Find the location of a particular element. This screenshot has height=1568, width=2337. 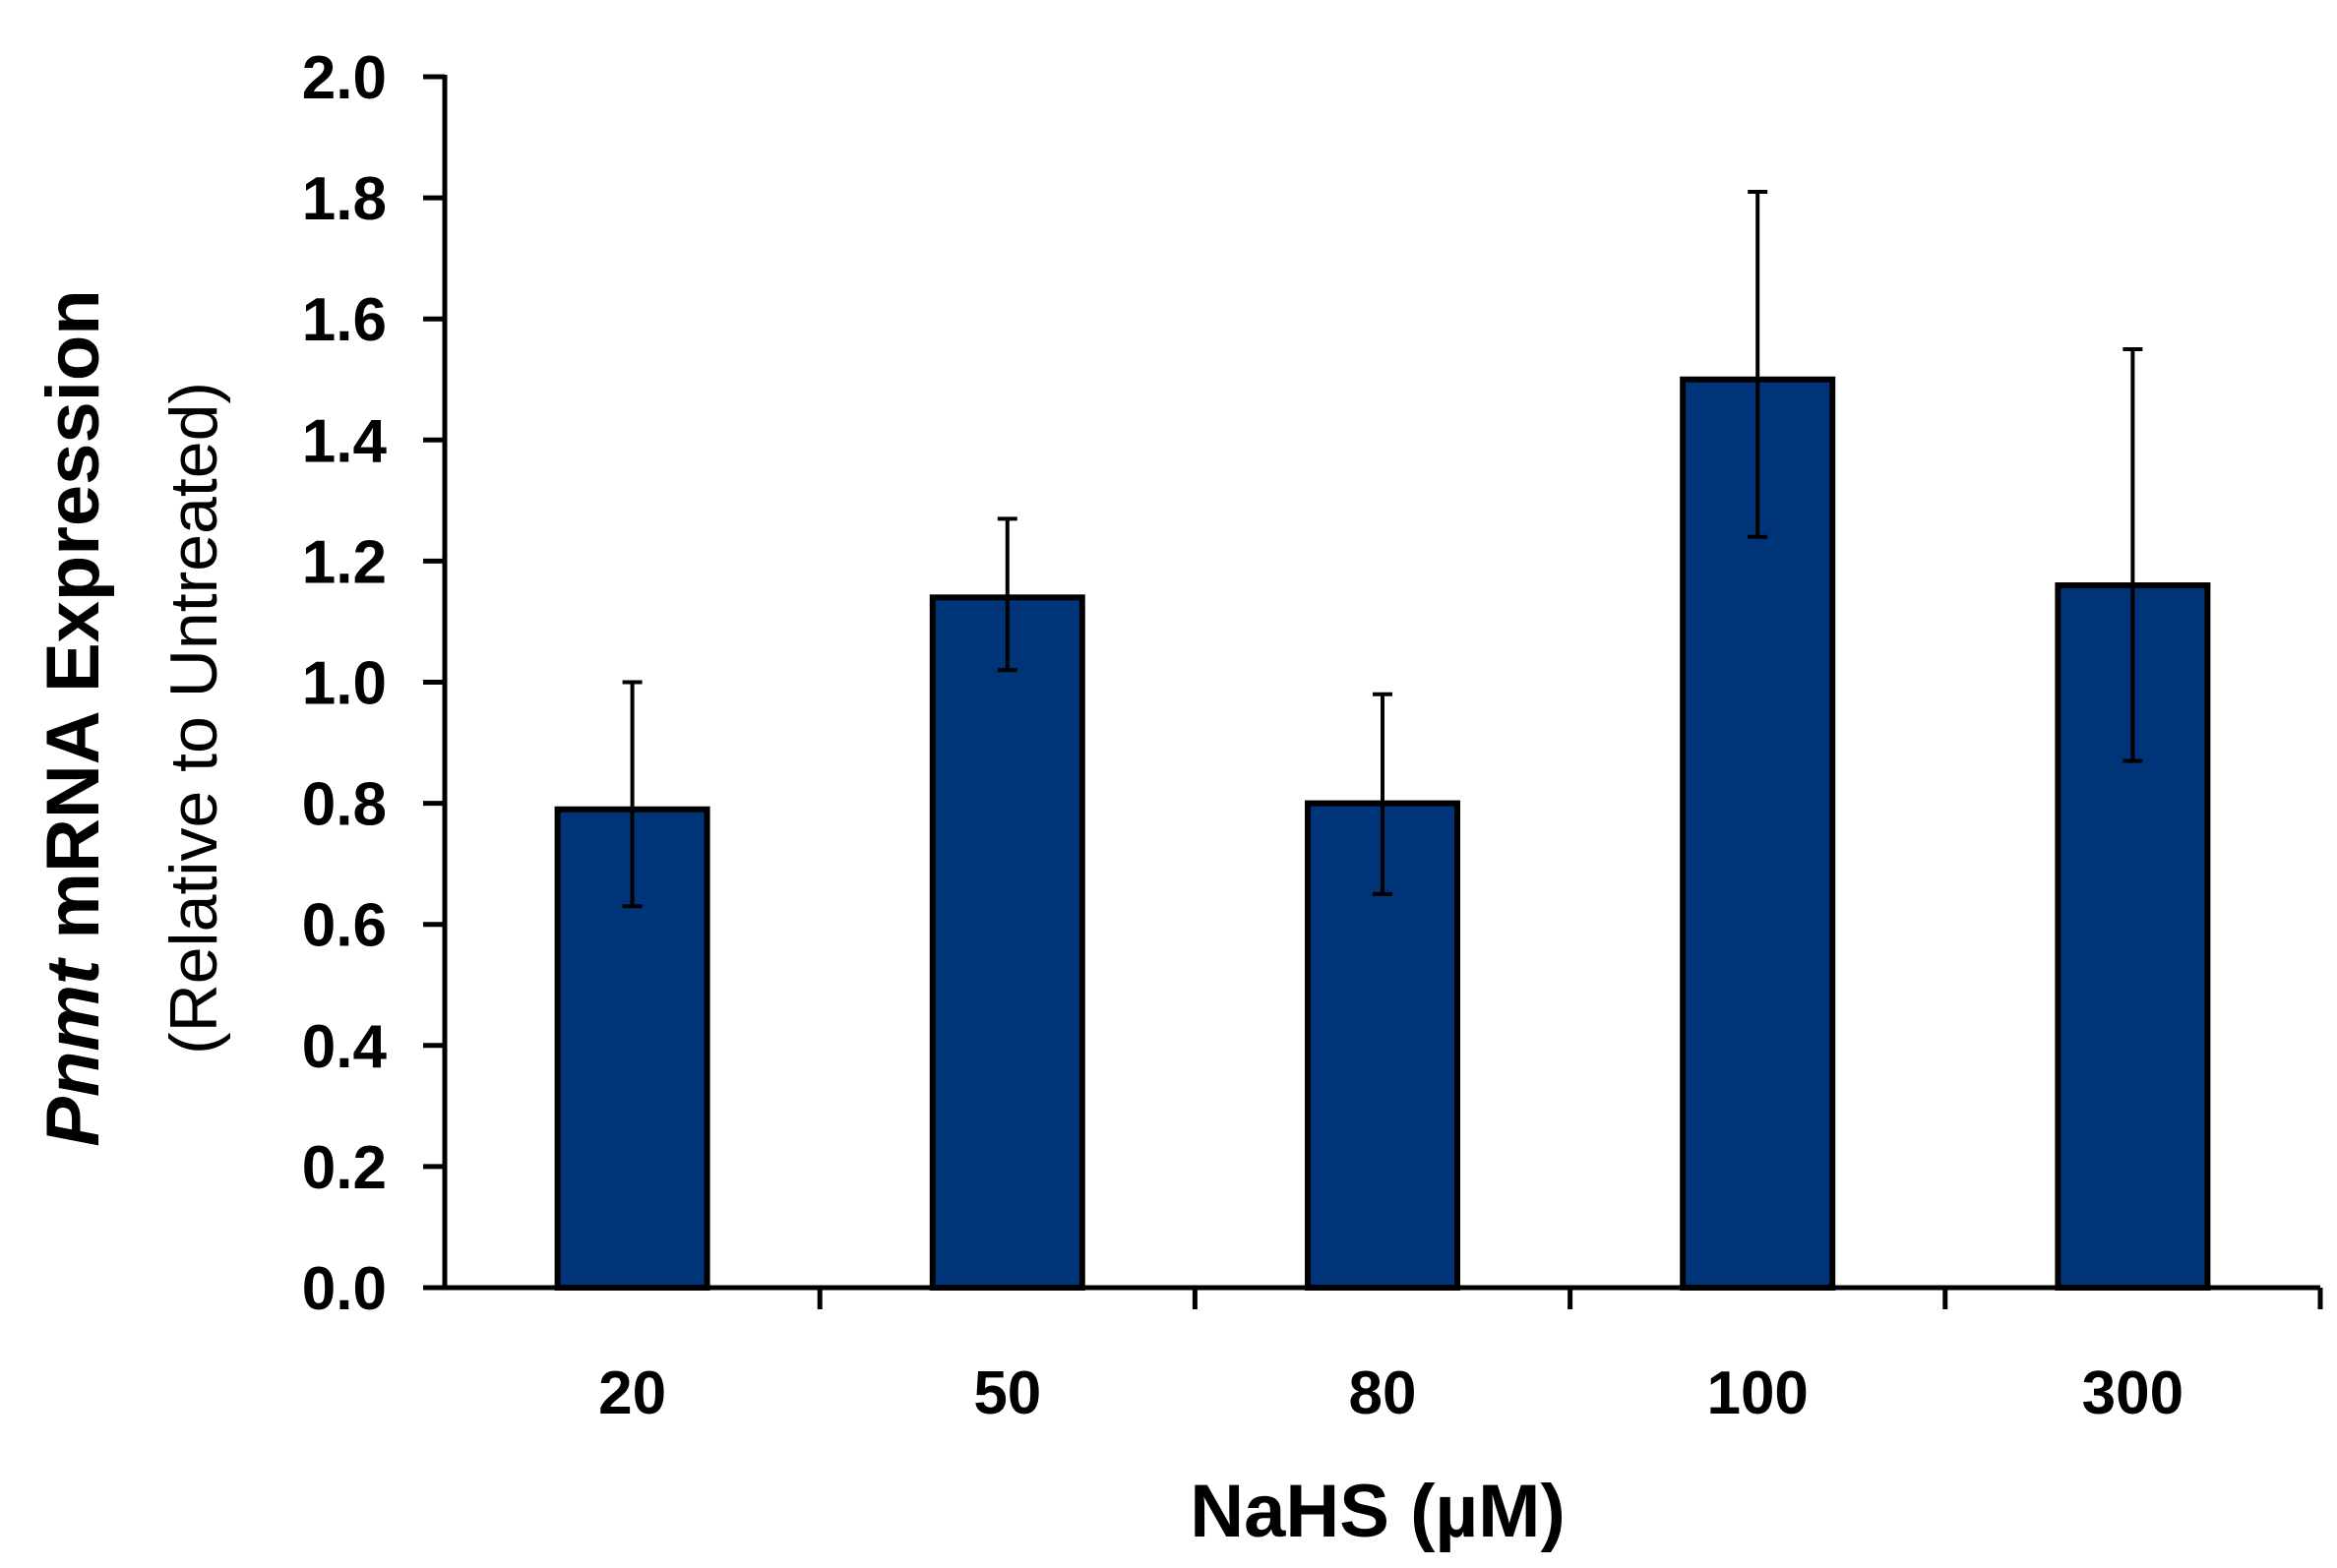

x-tick-label: 50 is located at coordinates (1007, 1393).